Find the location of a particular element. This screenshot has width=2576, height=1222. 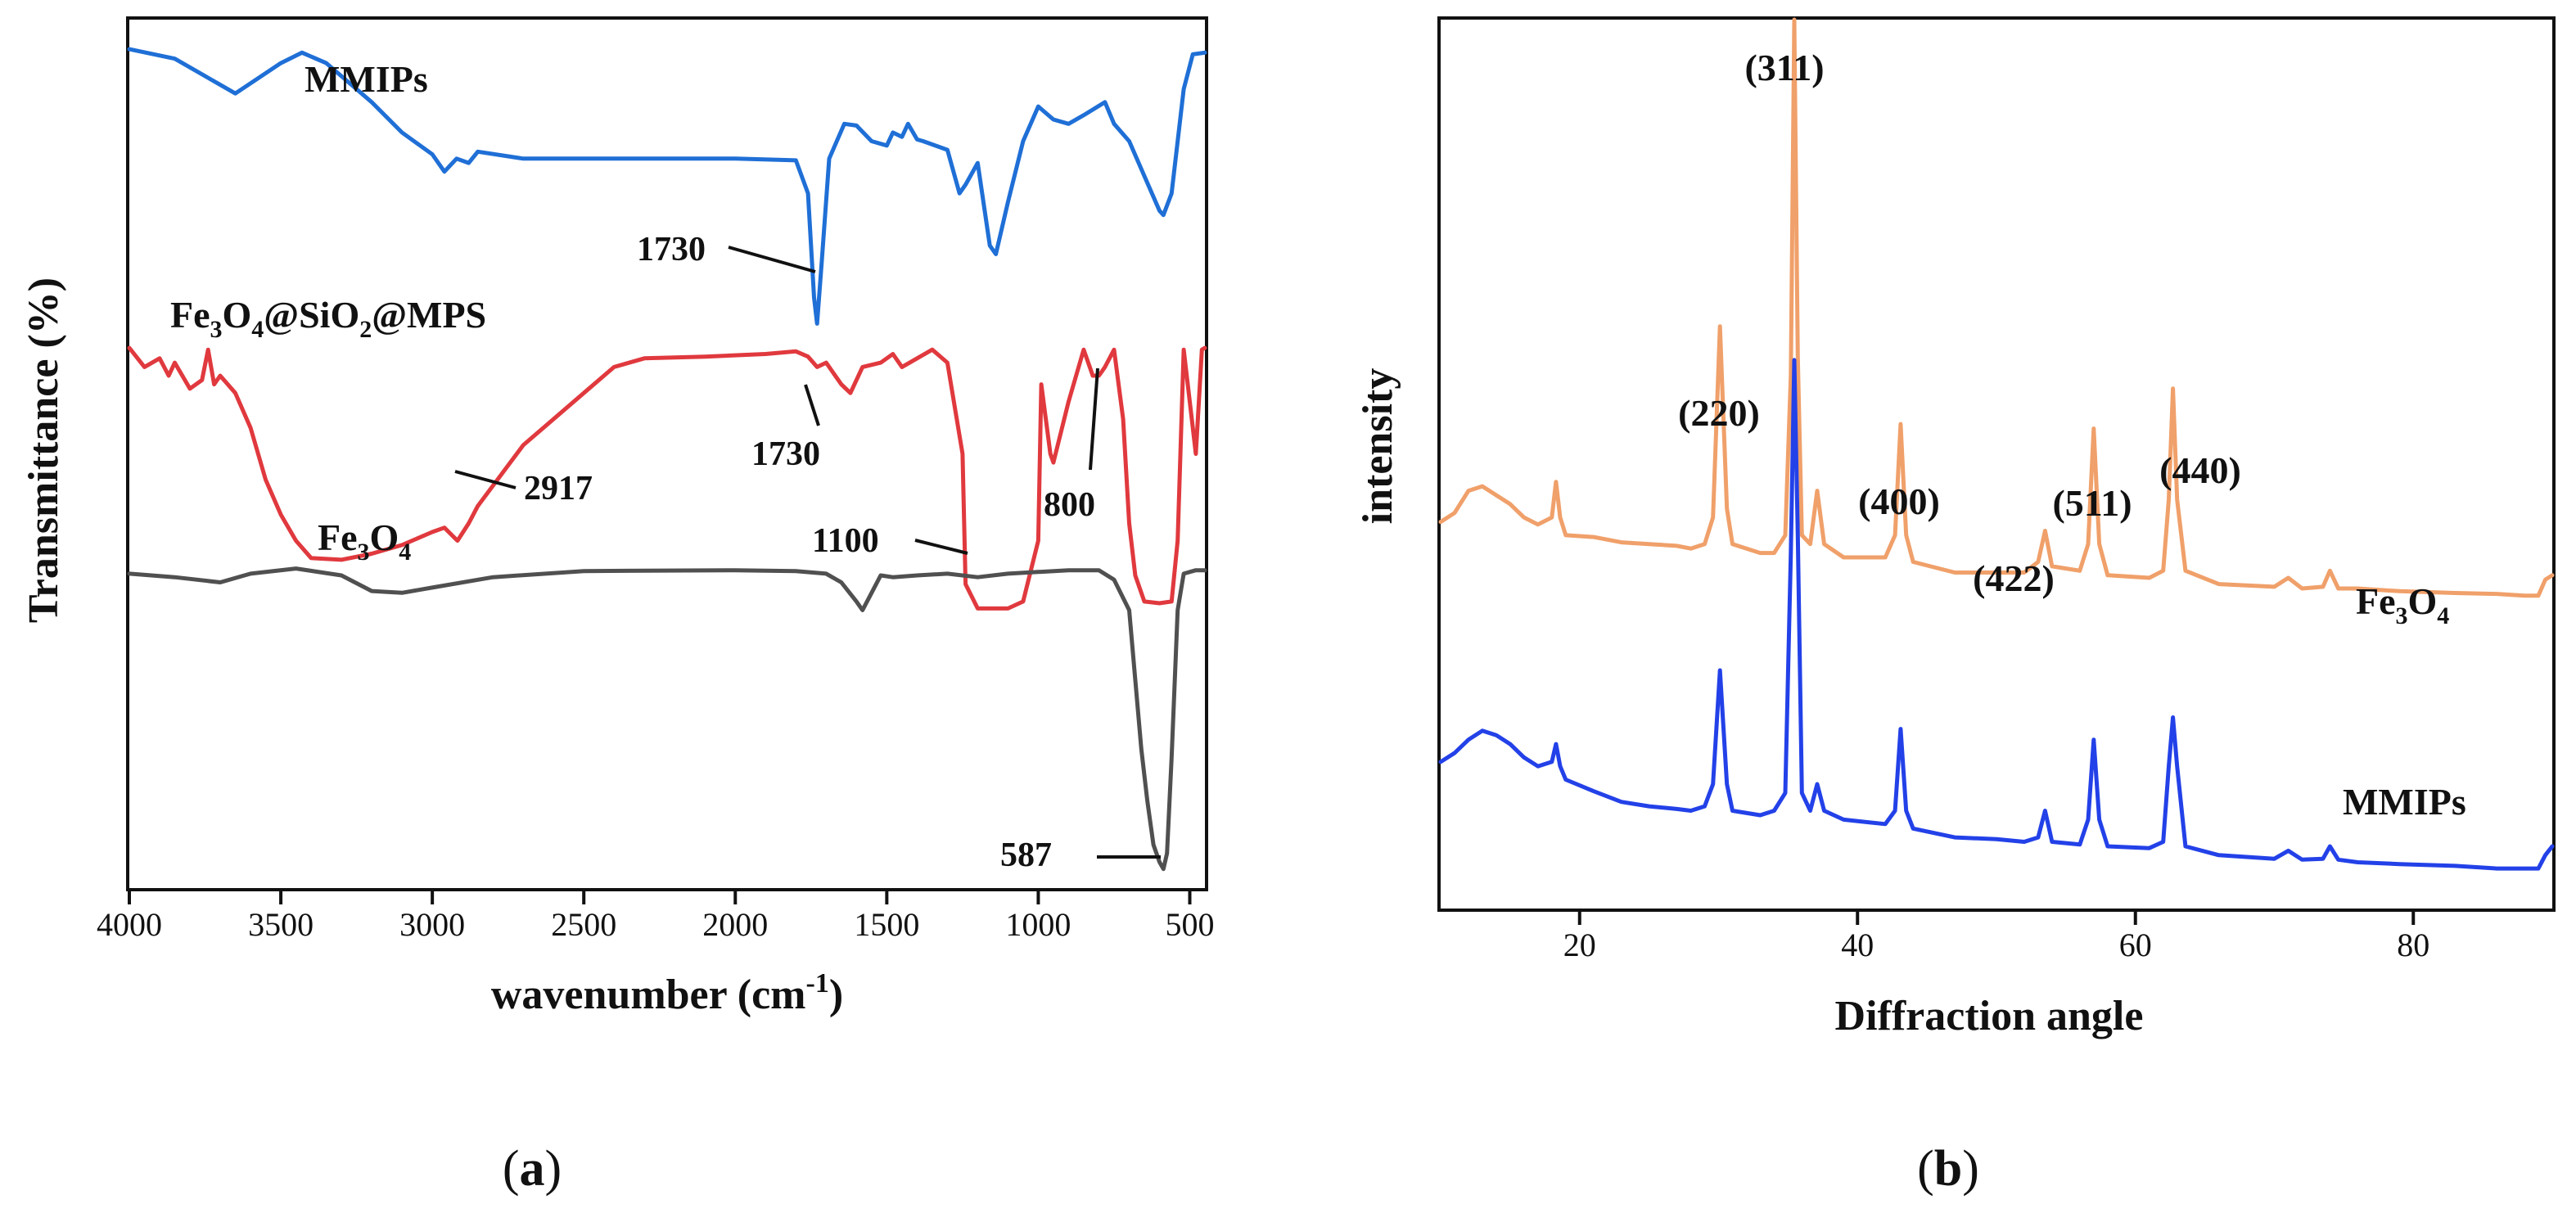

xlabel-b: Diffraction angle is located at coordinates (1989, 1016).